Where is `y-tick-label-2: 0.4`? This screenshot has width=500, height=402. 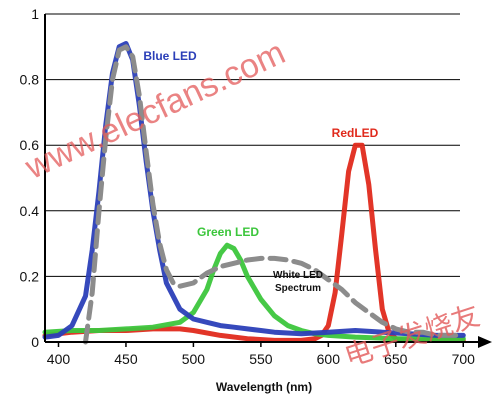
y-tick-label-2: 0.4 is located at coordinates (30, 211).